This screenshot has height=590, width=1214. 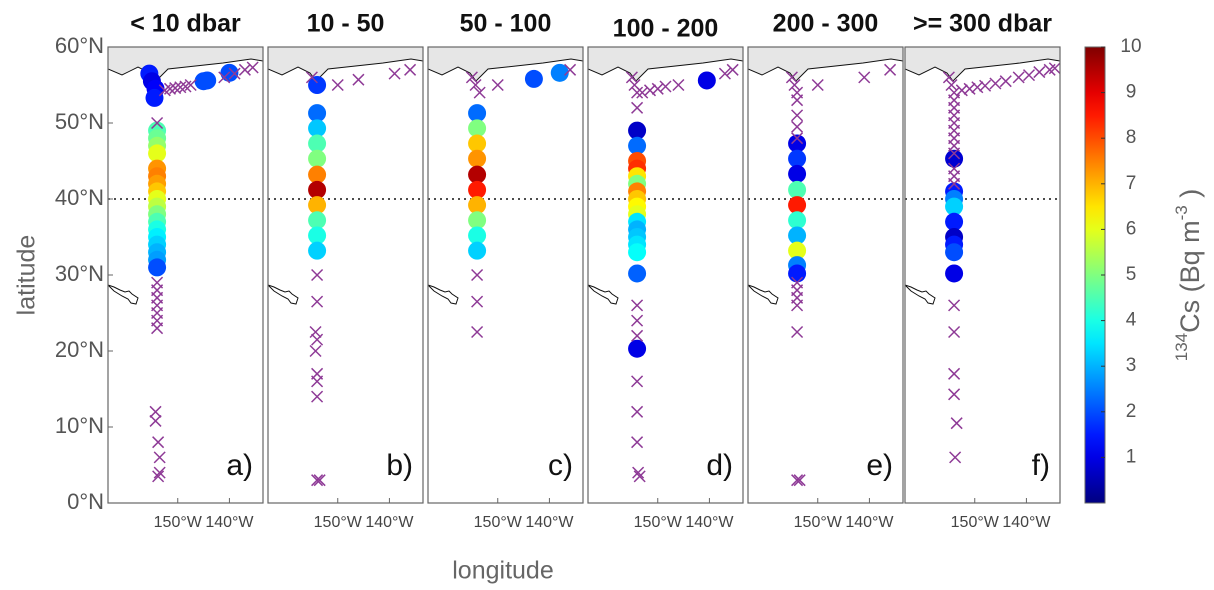 I want to click on colorbar-tick-label: 4, so click(x=1131, y=320).